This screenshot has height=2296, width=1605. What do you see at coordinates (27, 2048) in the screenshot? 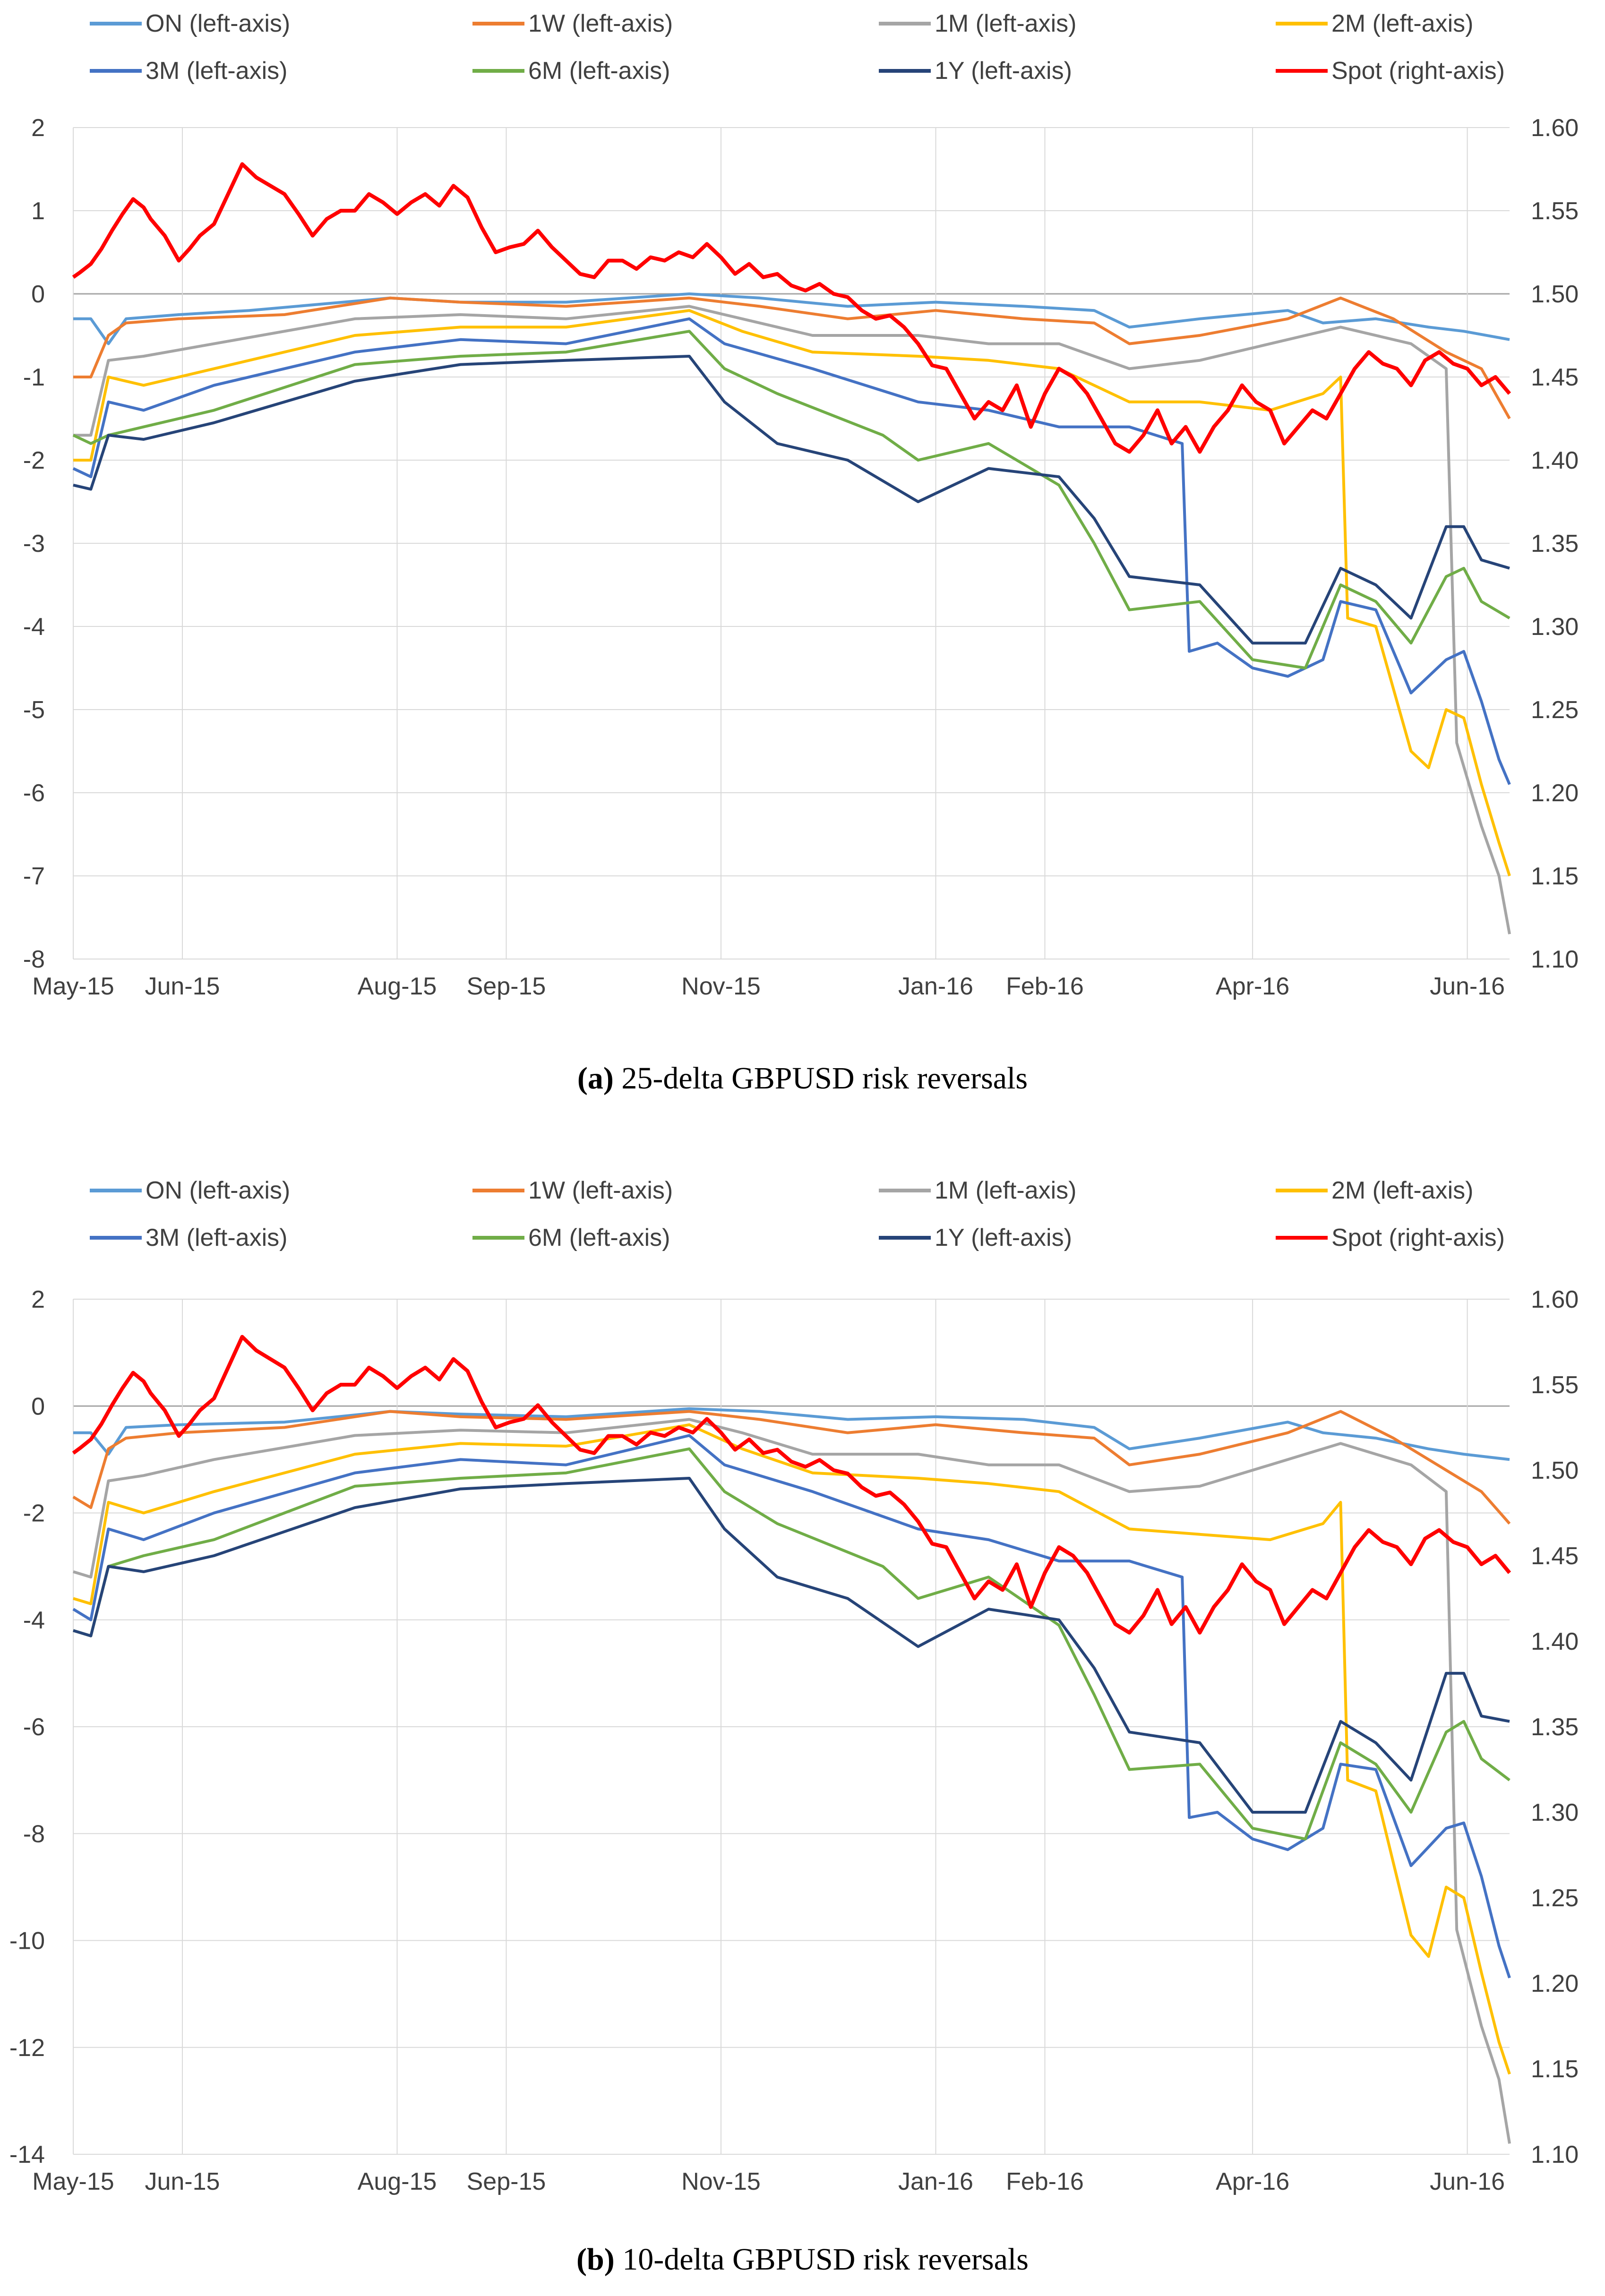
I see `left-tick-label: -12` at bounding box center [27, 2048].